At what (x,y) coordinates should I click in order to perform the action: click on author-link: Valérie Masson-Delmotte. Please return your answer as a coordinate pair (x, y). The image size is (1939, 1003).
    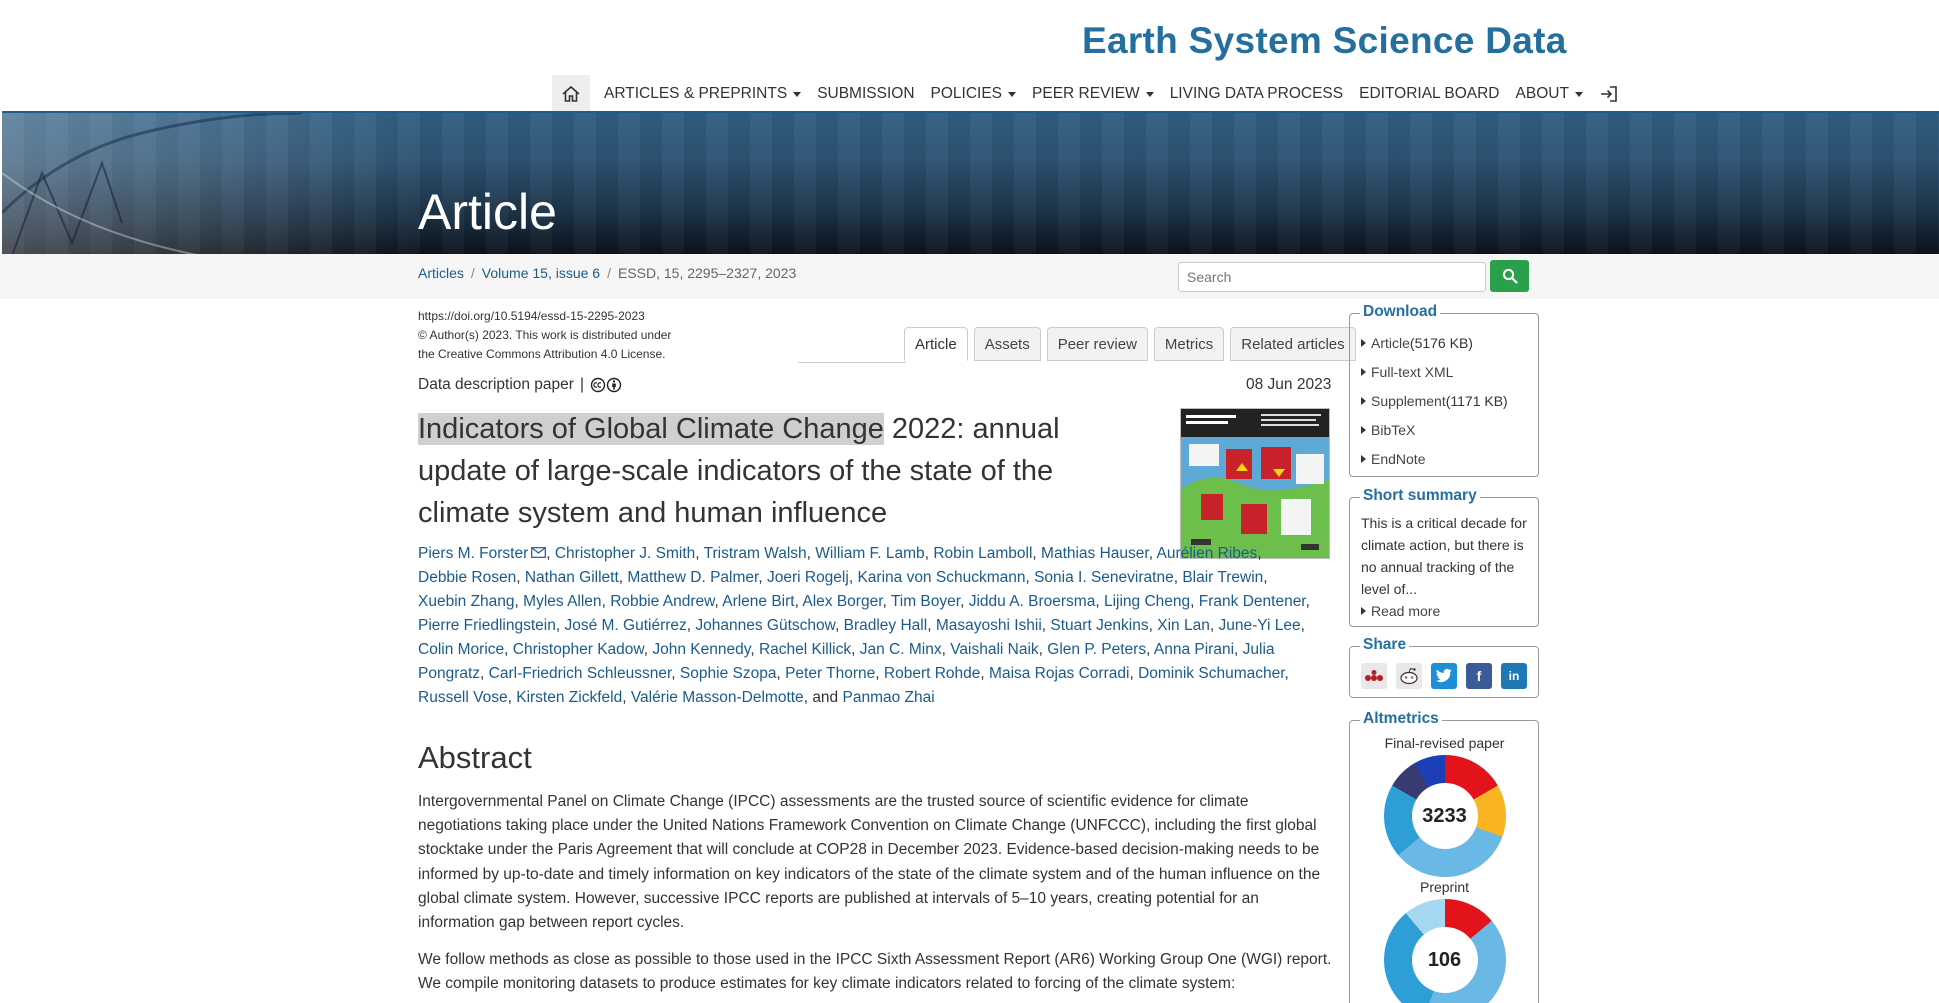
    Looking at the image, I should click on (717, 697).